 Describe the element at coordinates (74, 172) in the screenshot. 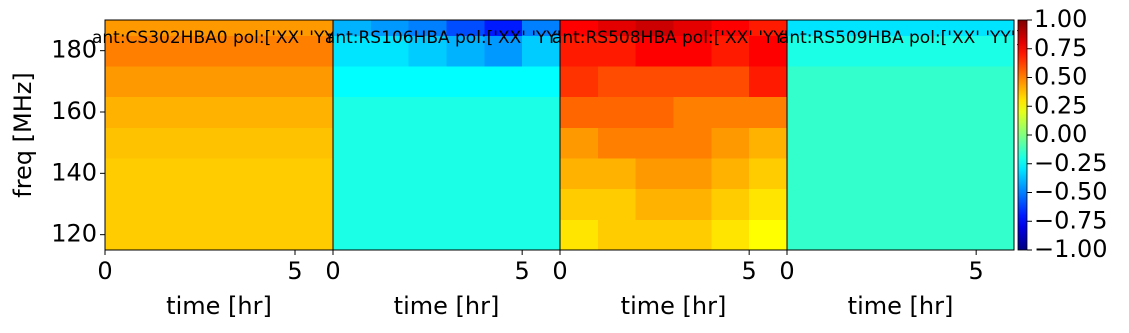

I see `y-tick-label: 140` at that location.